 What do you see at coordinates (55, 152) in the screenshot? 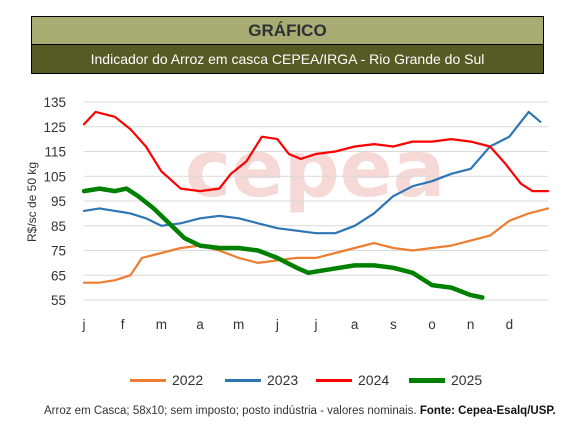
I see `y-tick-label: 115` at bounding box center [55, 152].